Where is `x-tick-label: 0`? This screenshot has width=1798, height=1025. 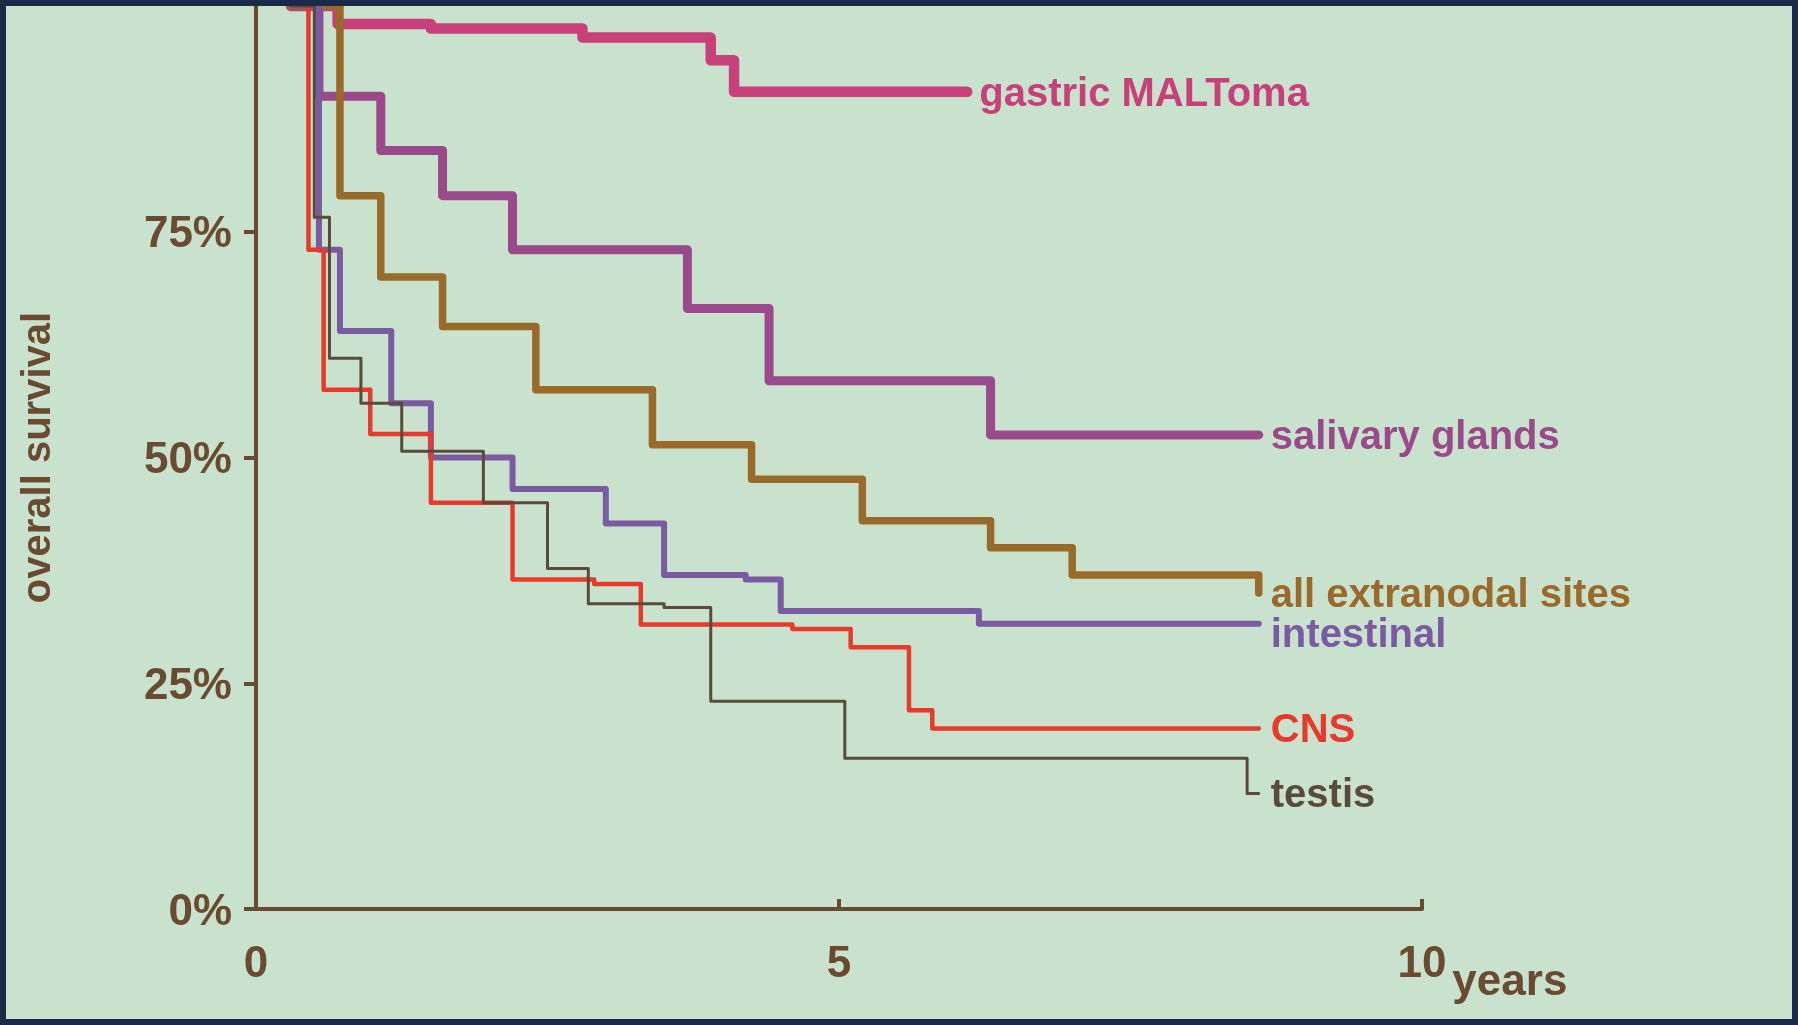
x-tick-label: 0 is located at coordinates (256, 961).